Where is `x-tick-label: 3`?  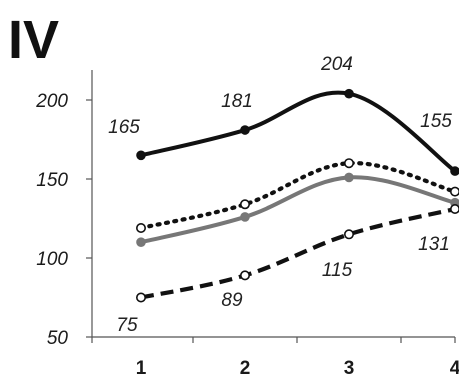
x-tick-label: 3 is located at coordinates (349, 367).